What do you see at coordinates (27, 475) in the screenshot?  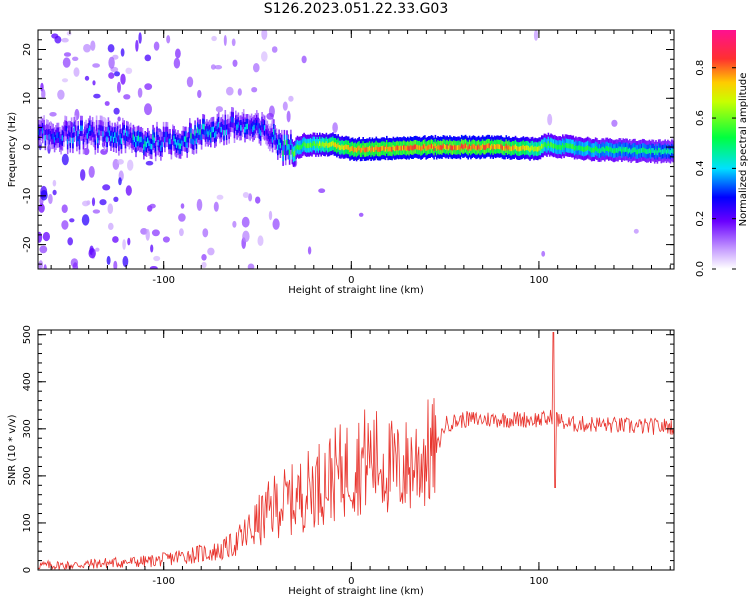 I see `snr-y-tick-label: 200` at bounding box center [27, 475].